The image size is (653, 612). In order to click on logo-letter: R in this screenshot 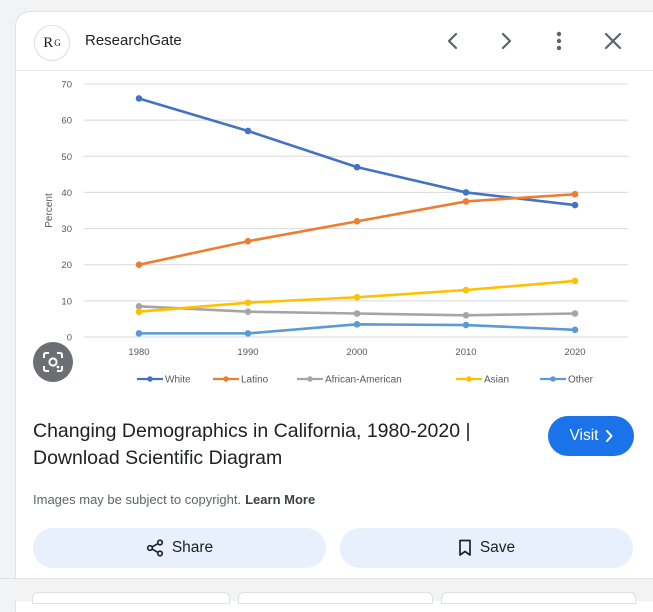, I will do `click(48, 42)`.